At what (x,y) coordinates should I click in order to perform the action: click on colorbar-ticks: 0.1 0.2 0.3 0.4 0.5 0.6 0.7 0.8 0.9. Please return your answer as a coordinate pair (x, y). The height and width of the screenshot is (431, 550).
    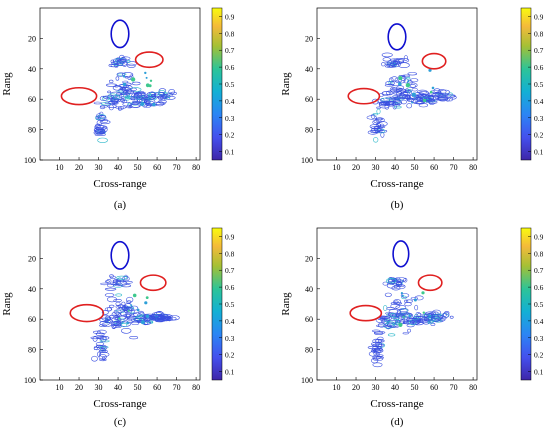
    Looking at the image, I should click on (536, 84).